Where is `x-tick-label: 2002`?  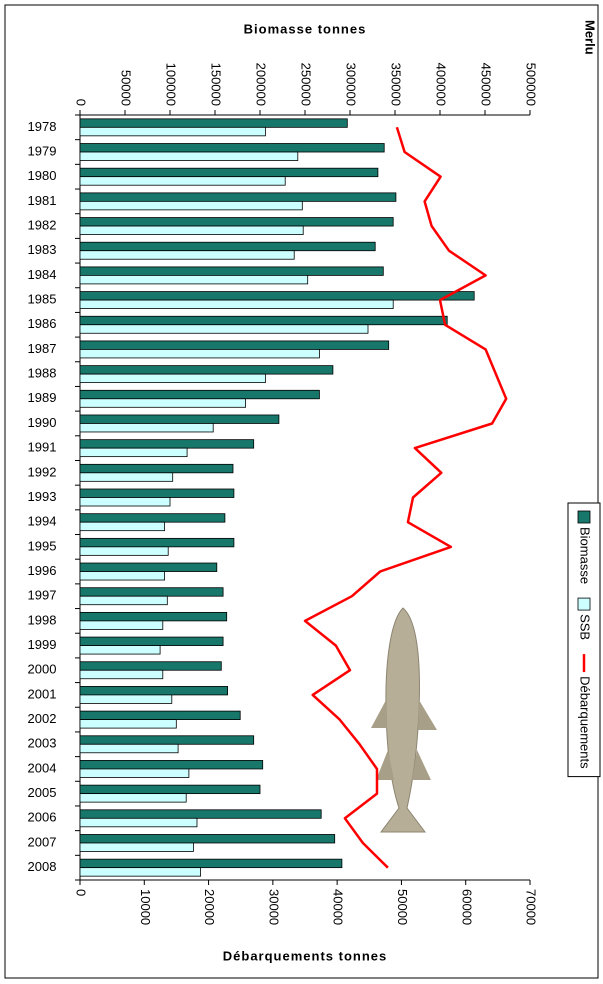 x-tick-label: 2002 is located at coordinates (42, 718).